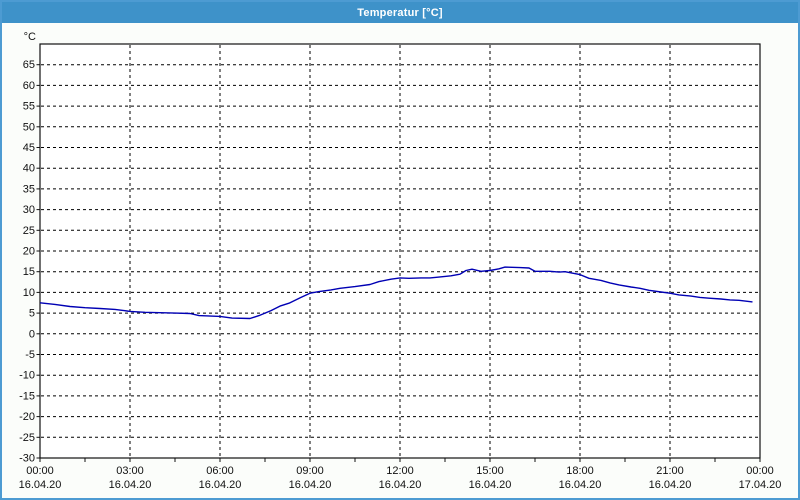  Describe the element at coordinates (29, 148) in the screenshot. I see `y-tick-label: 45` at that location.